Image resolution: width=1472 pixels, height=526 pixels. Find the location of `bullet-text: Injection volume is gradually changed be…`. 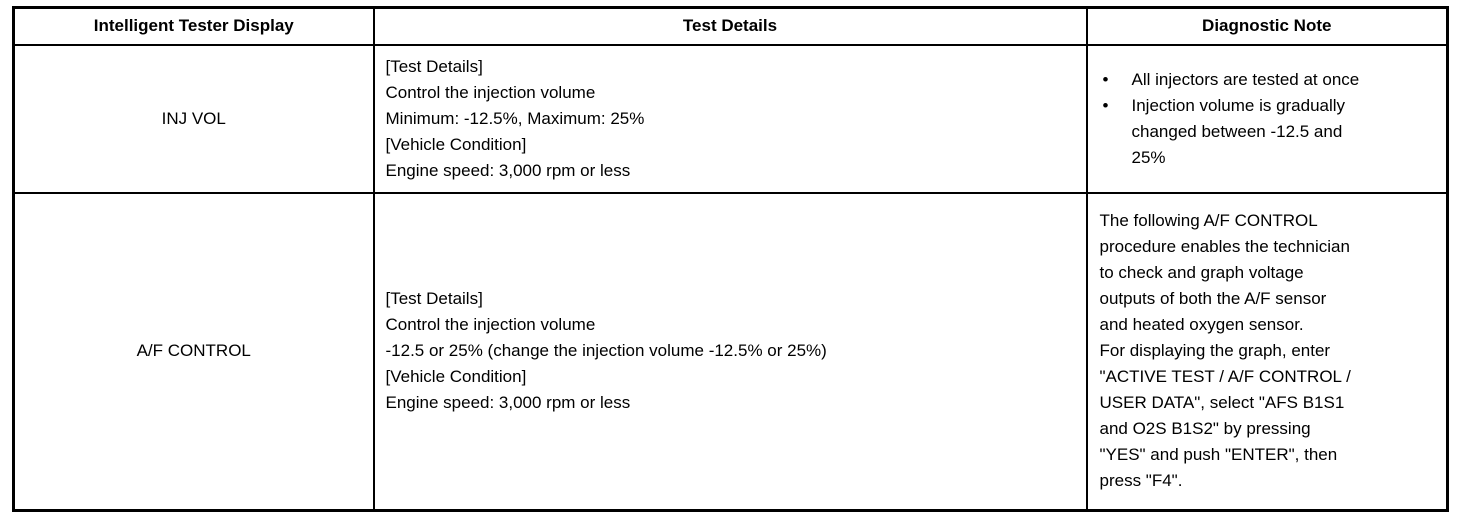

bullet-text: Injection volume is gradually changed be… is located at coordinates (1238, 131).